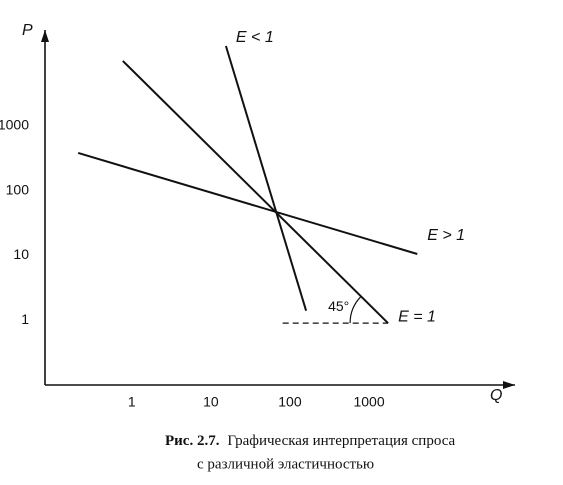 The image size is (563, 485). What do you see at coordinates (14, 124) in the screenshot?
I see `y-tick-label: 1000` at bounding box center [14, 124].